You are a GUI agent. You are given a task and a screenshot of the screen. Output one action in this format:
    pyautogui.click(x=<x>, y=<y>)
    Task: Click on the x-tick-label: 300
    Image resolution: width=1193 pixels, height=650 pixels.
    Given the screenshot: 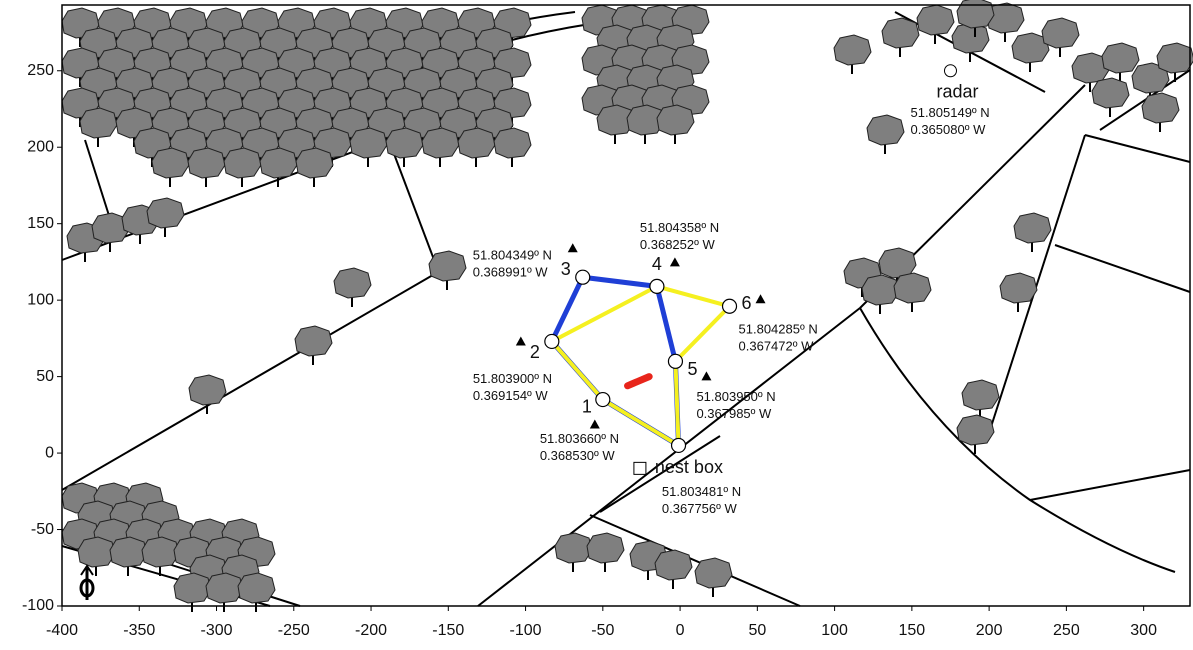 What is the action you would take?
    pyautogui.click(x=1143, y=630)
    